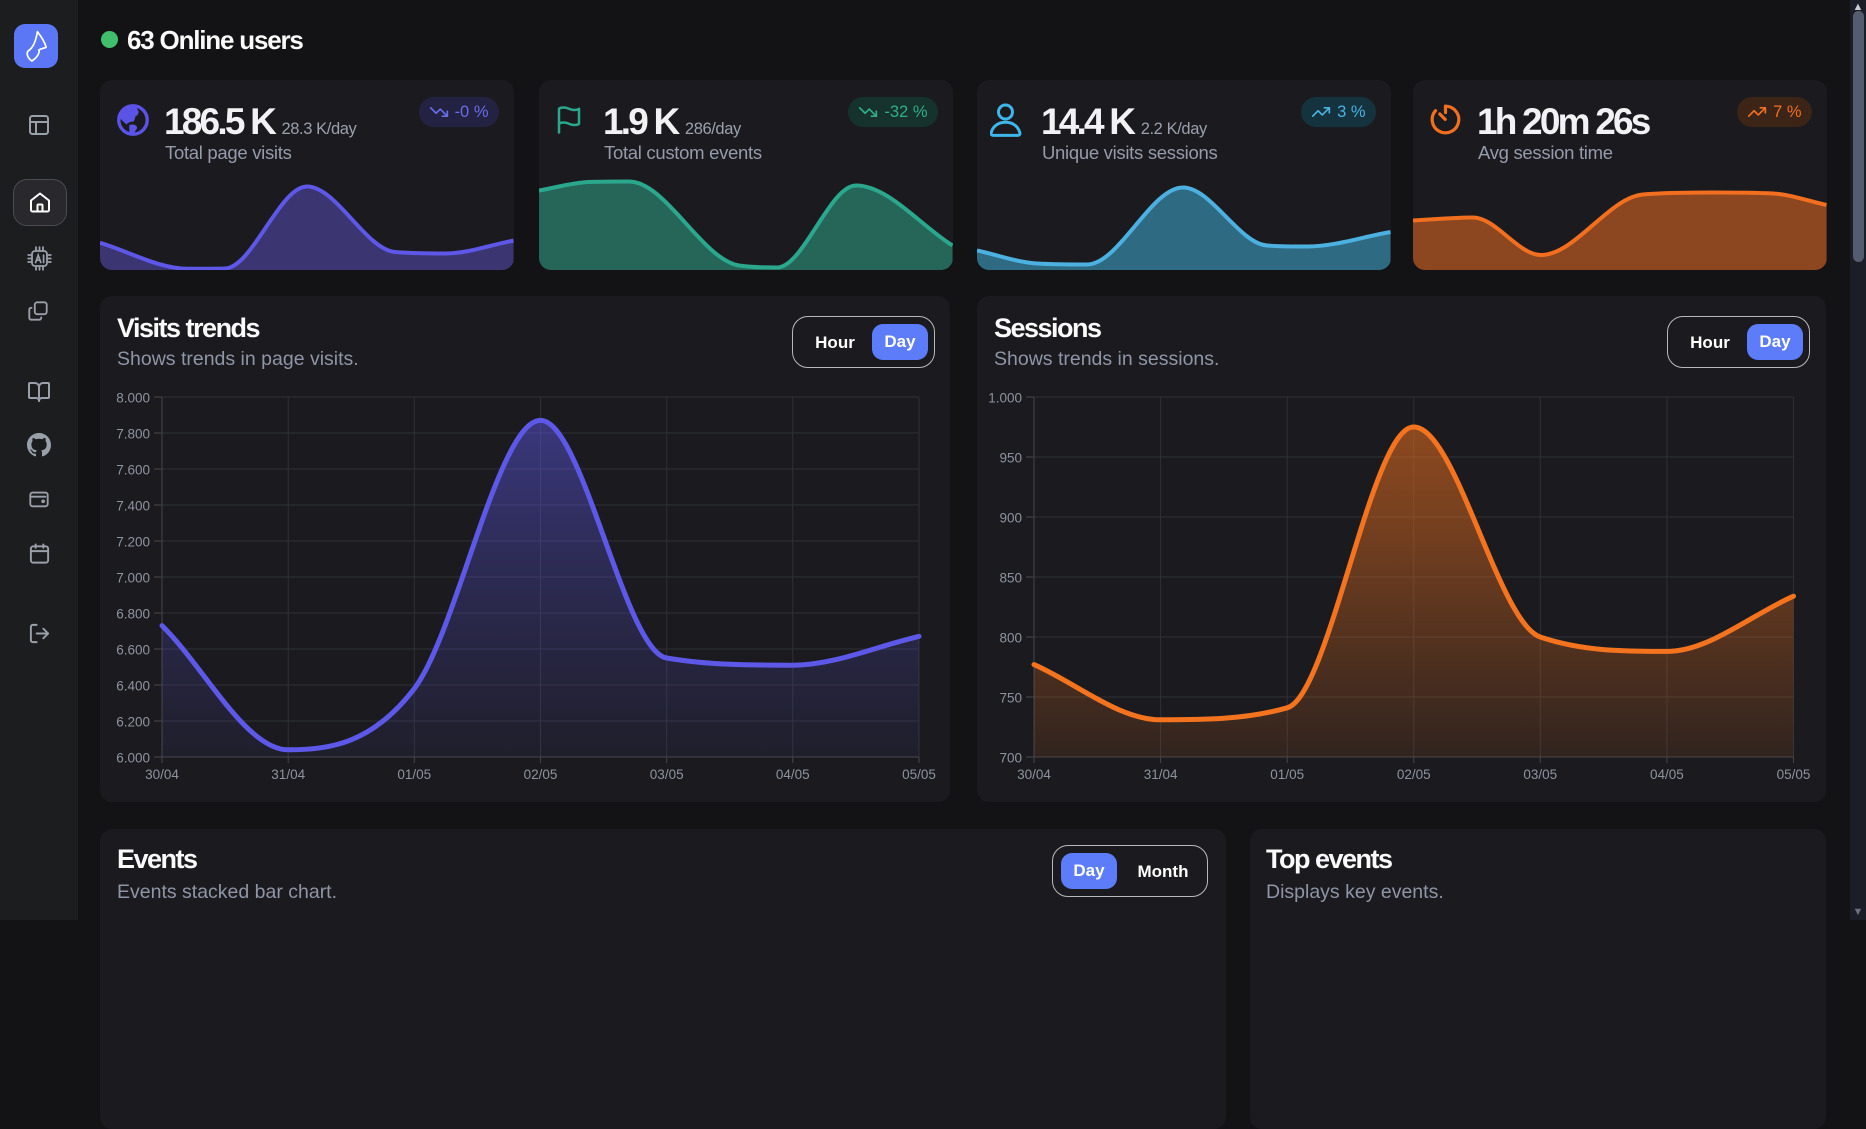 The image size is (1866, 1129). I want to click on svg-text: 7.200, so click(133, 542).